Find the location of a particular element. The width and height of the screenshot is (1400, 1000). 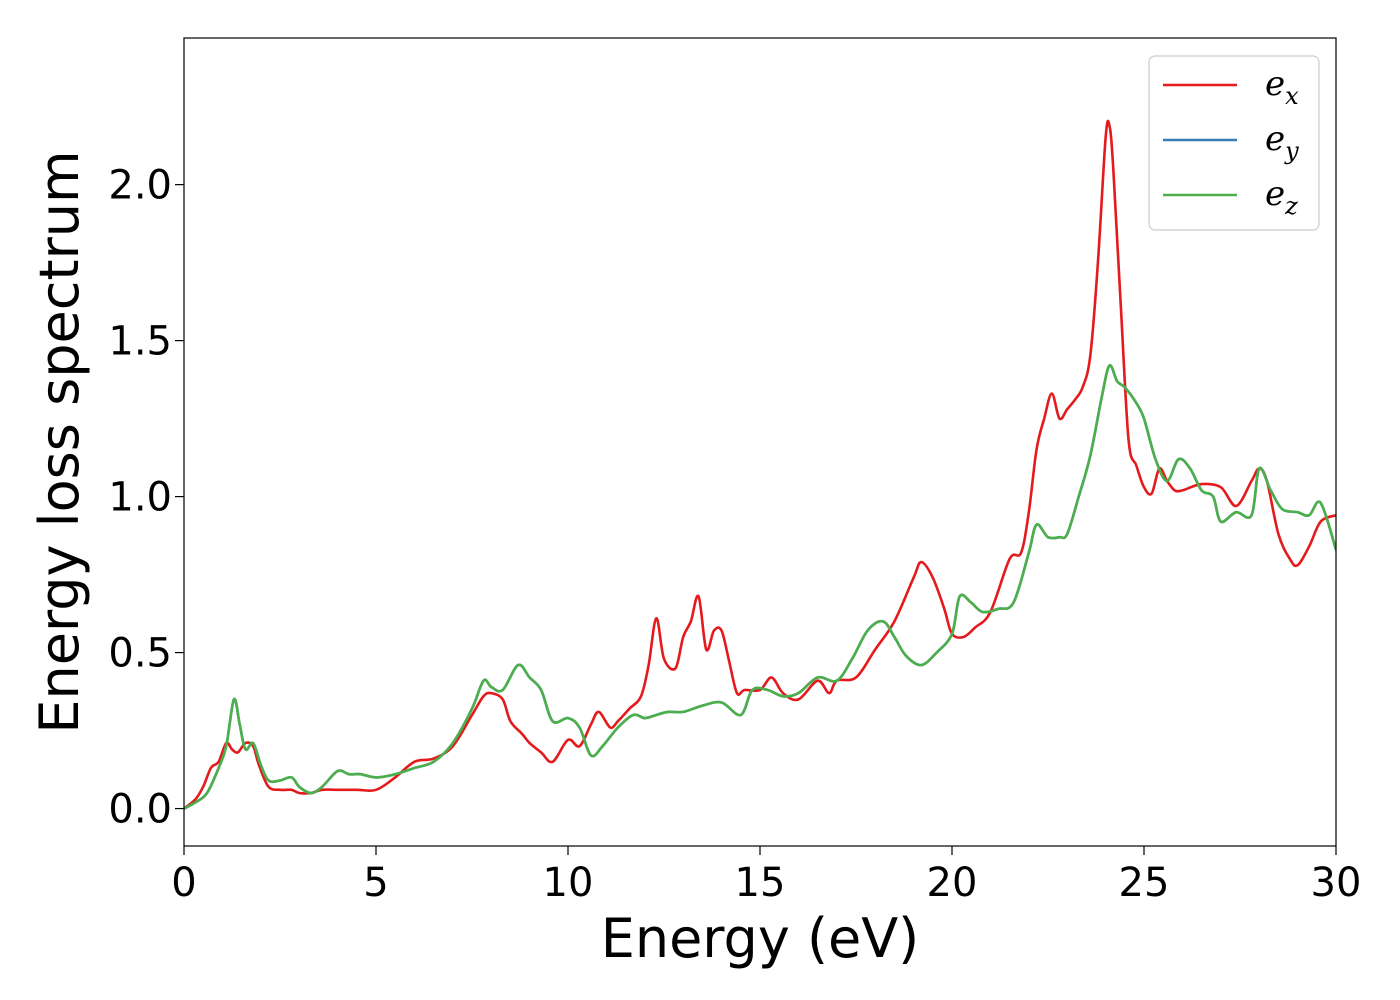

y-axis-label: Energy loss spectrum is located at coordinates (59, 441).